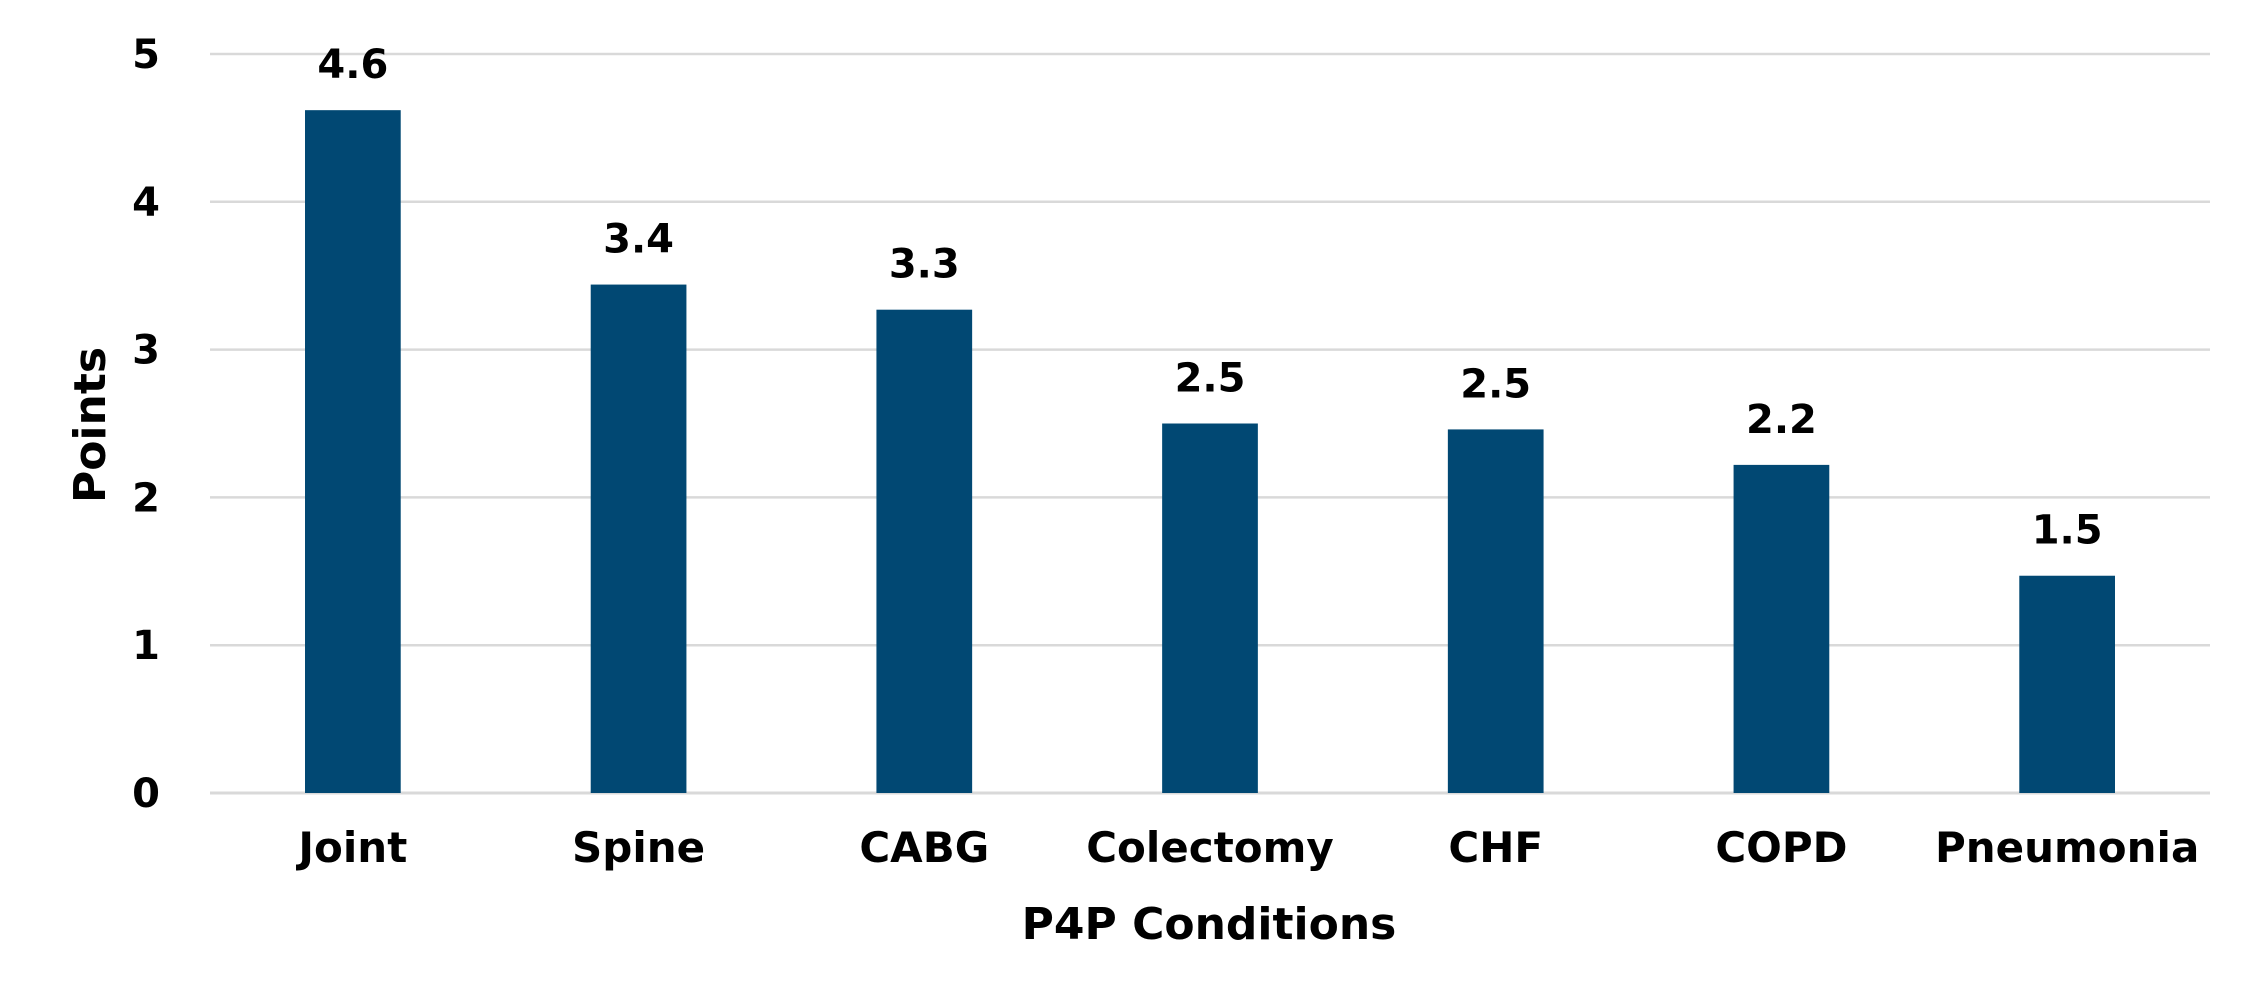 The width and height of the screenshot is (2249, 1007). I want to click on x-tick-label: Pneumonia, so click(2067, 847).